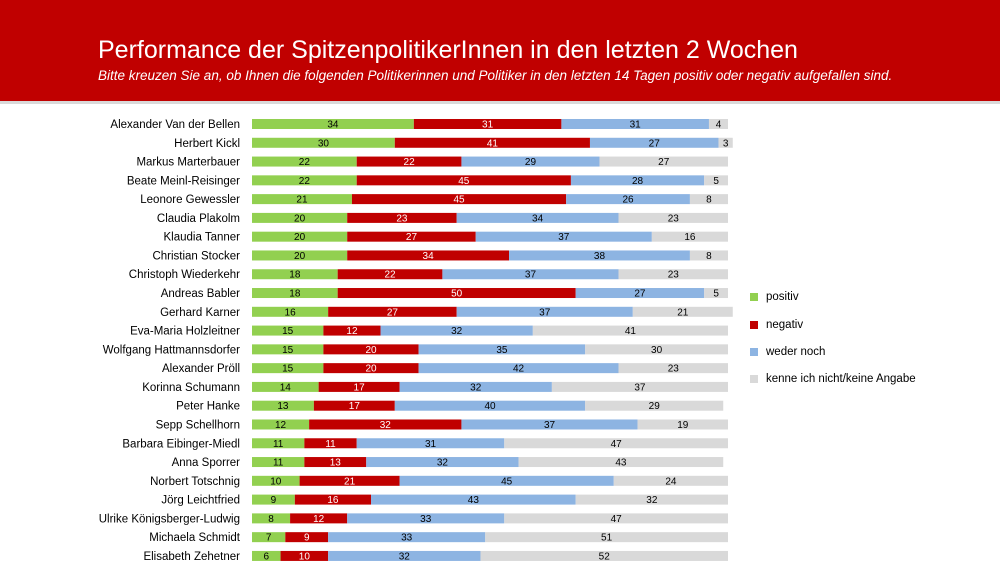 The width and height of the screenshot is (1000, 568). I want to click on data-label: 26, so click(628, 200).